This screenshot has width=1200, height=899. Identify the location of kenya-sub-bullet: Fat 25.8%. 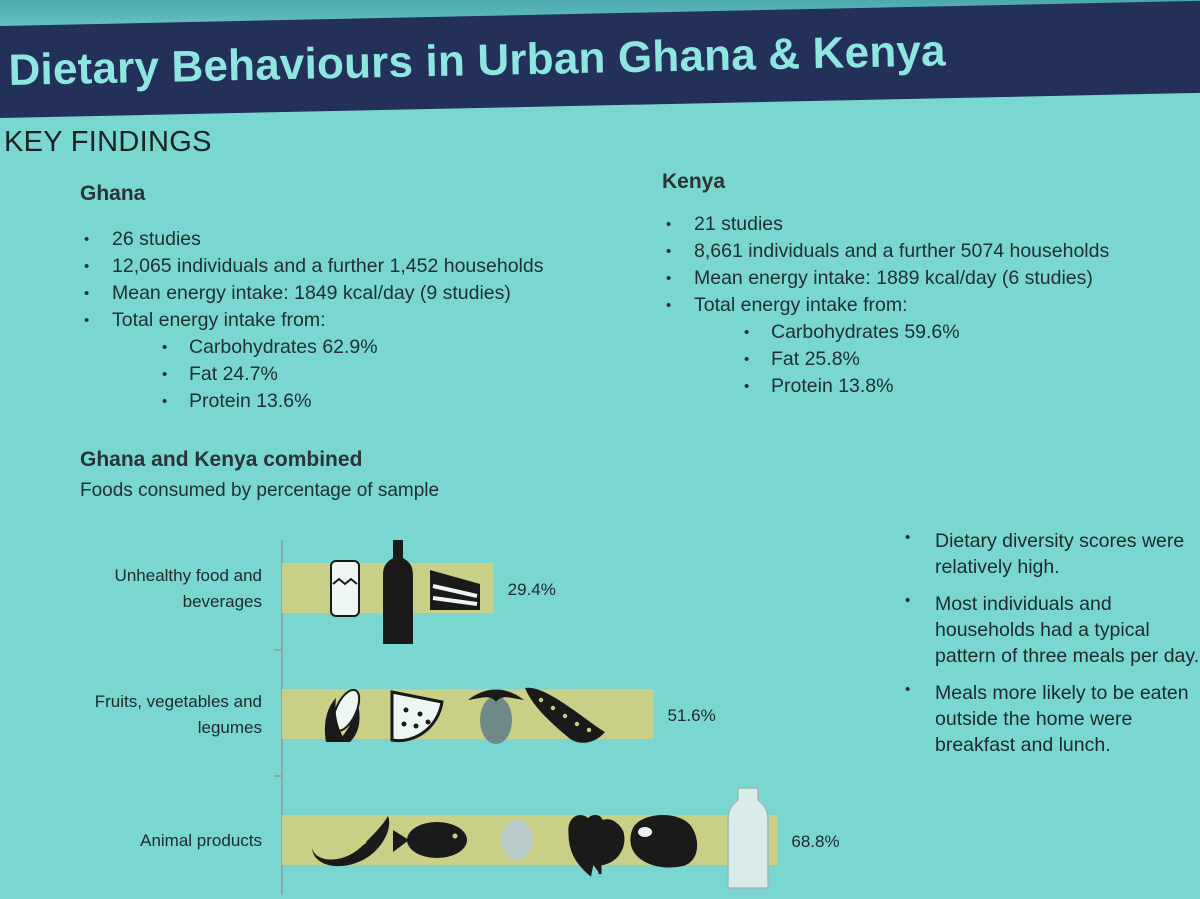
(887, 359).